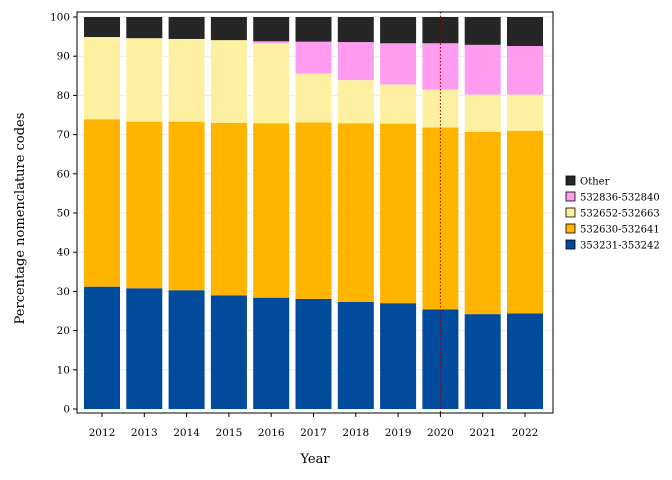  What do you see at coordinates (313, 433) in the screenshot?
I see `x-tick-label: 2017` at bounding box center [313, 433].